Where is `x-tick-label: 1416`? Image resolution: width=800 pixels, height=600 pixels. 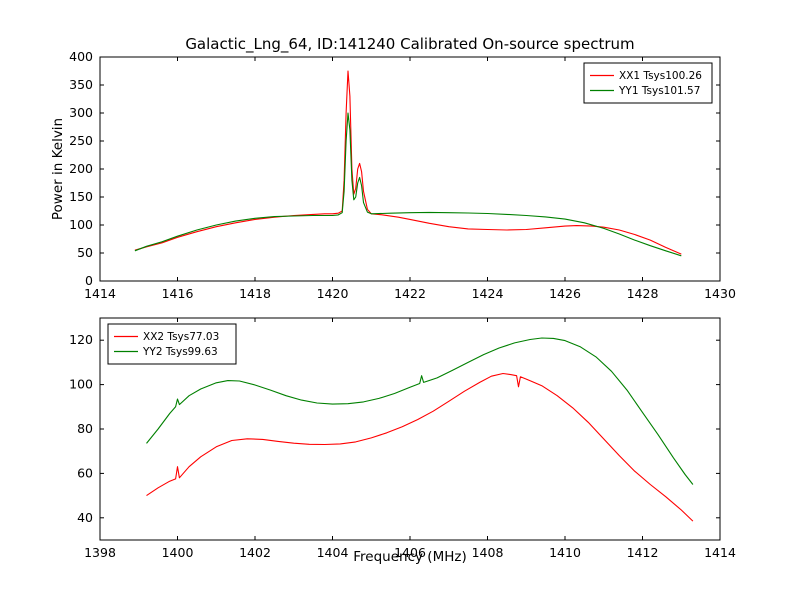 x-tick-label: 1416 is located at coordinates (178, 293).